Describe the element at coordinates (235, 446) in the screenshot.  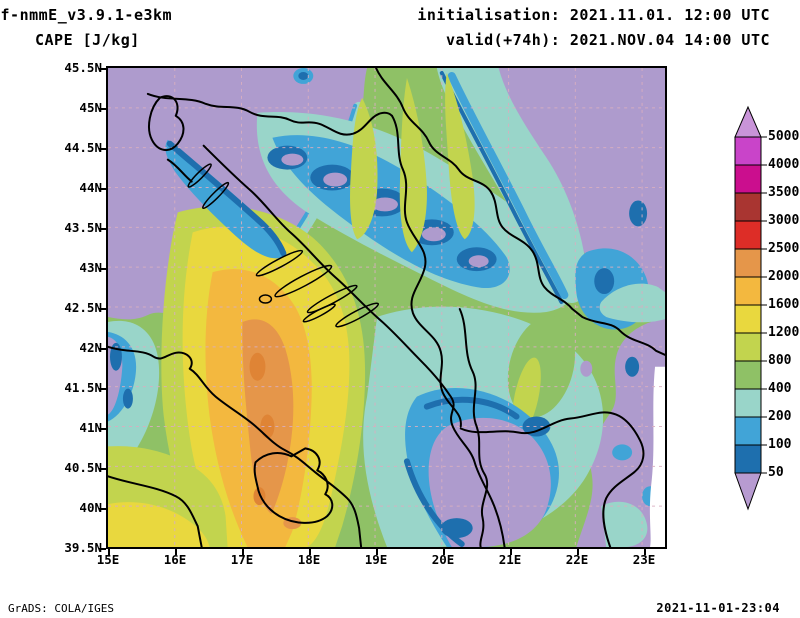
I see `coastline-italy-adriatic` at that location.